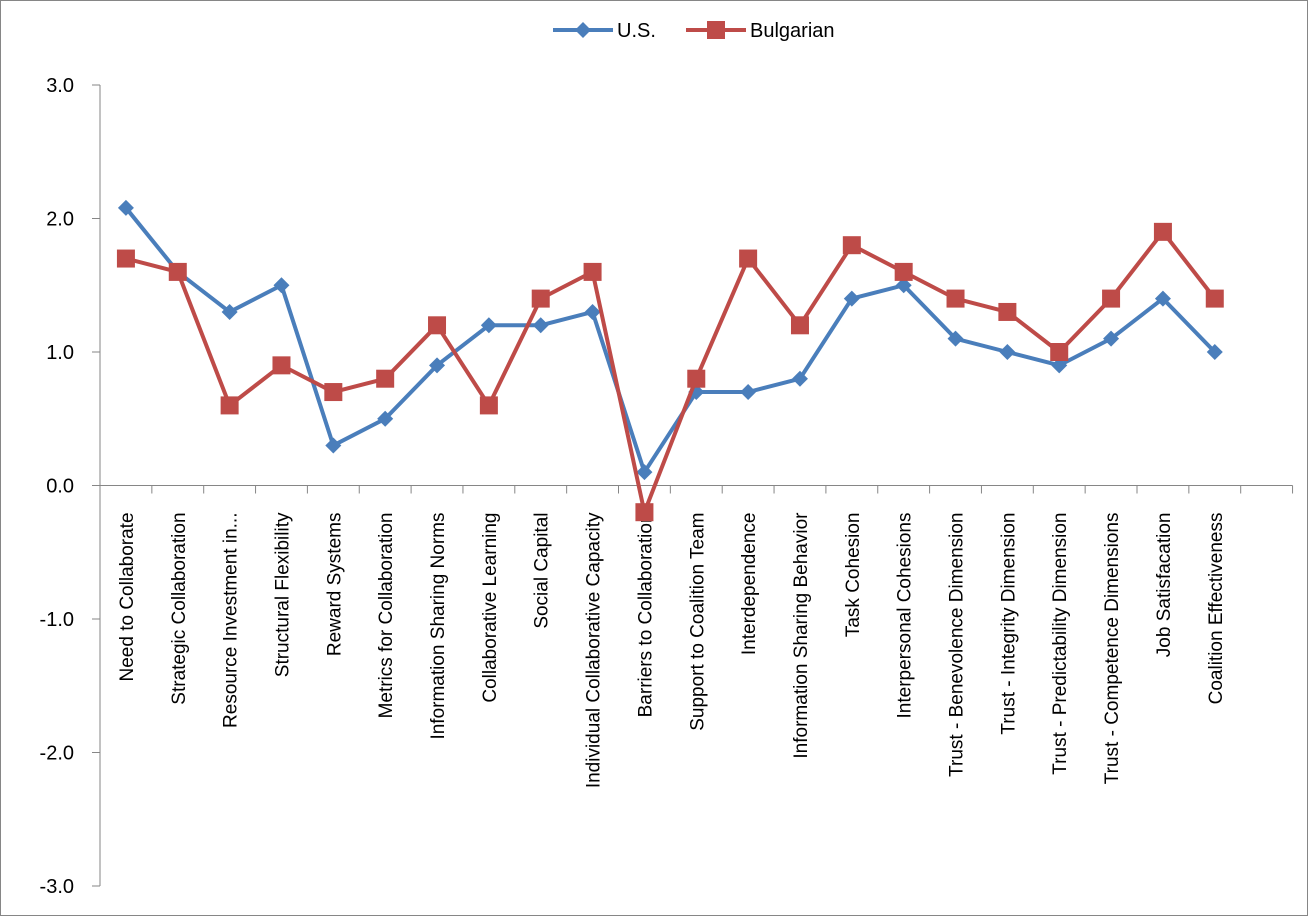 This screenshot has width=1308, height=916. I want to click on x-tick-label: Collaborative Learning, so click(490, 608).